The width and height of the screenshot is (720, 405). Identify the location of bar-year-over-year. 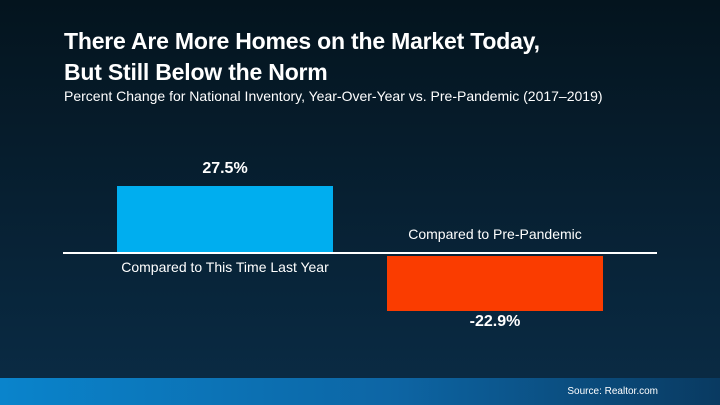
(225, 219).